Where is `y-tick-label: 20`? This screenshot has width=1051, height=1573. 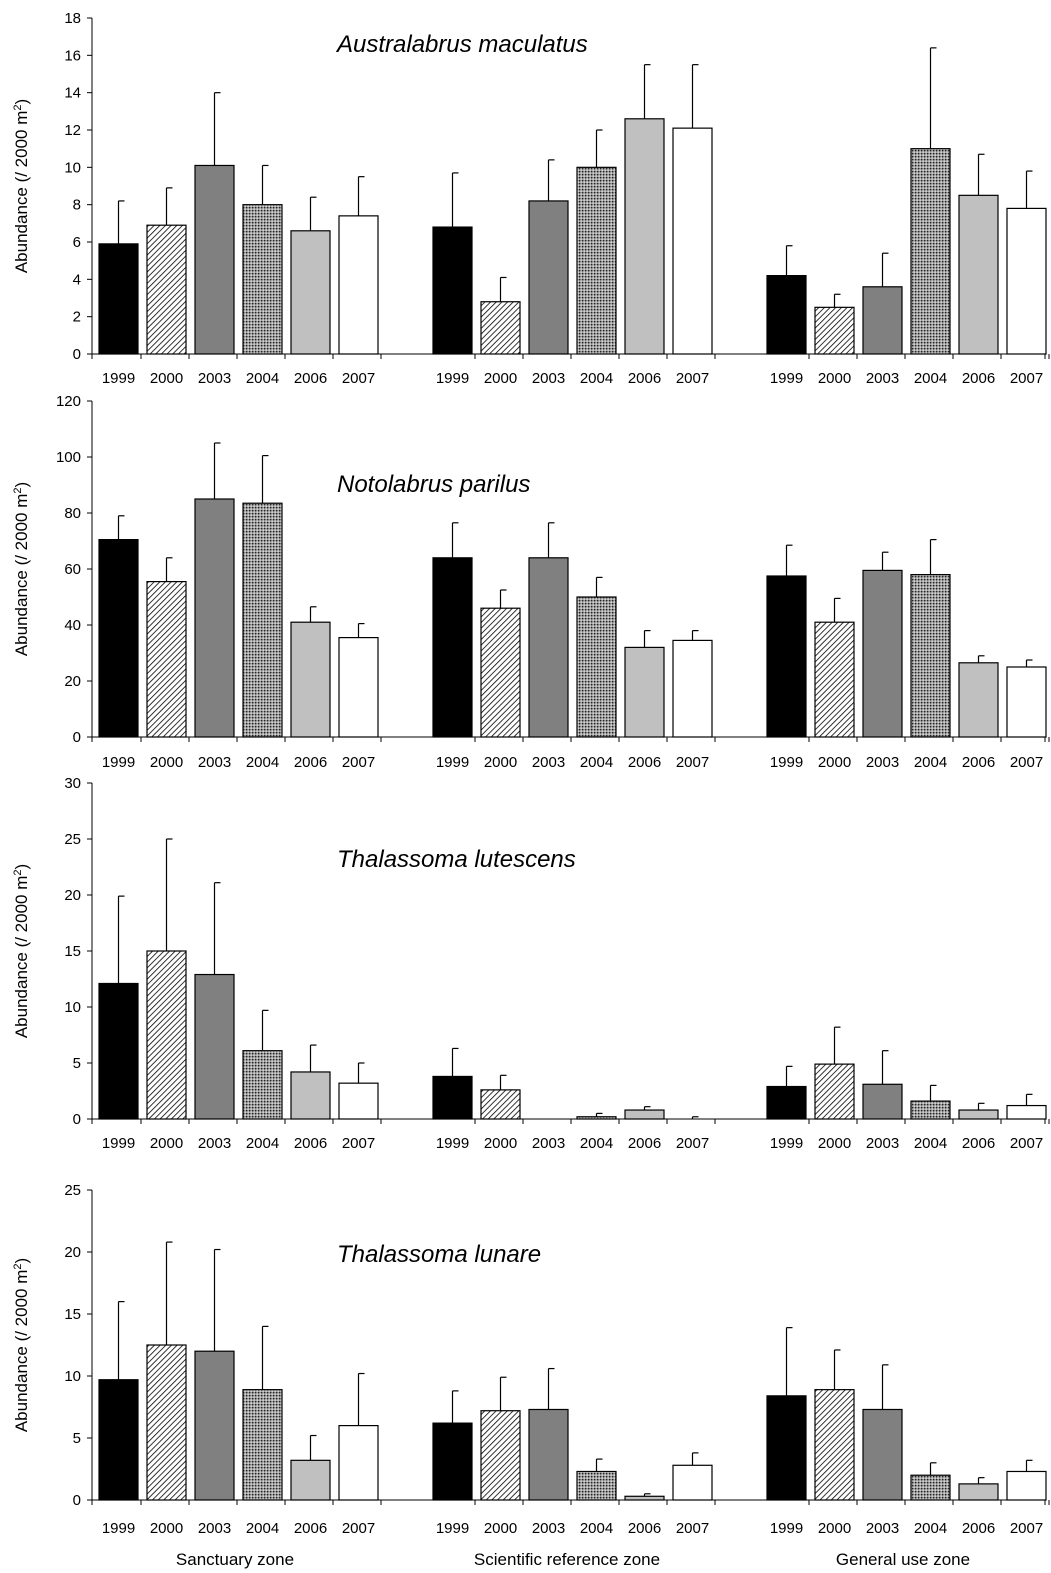 y-tick-label: 20 is located at coordinates (72, 681).